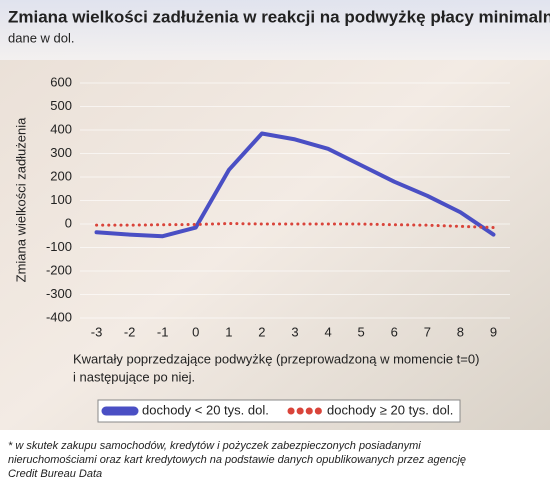  I want to click on y-tick-label: -400, so click(59, 316).